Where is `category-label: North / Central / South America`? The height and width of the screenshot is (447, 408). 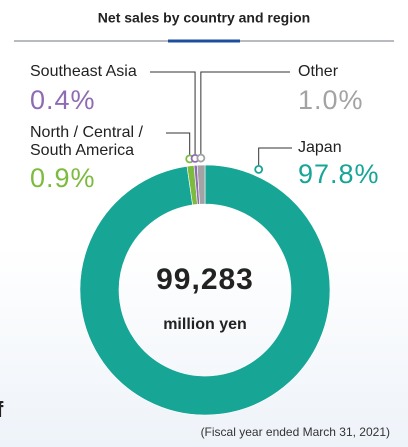
category-label: North / Central / South America is located at coordinates (86, 141).